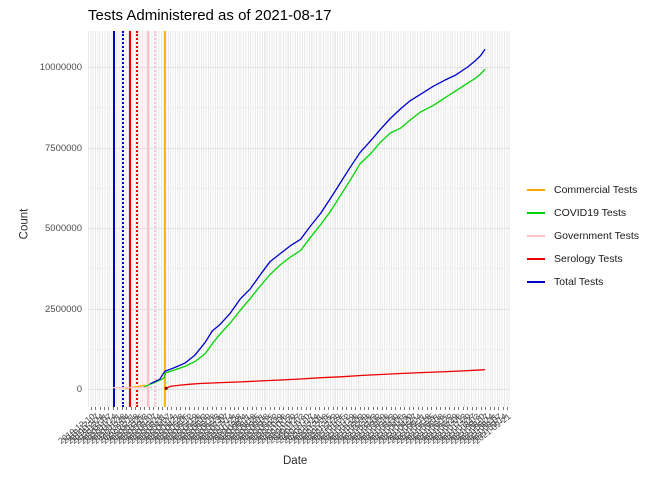  I want to click on legend-item-label: Total Tests, so click(579, 281).